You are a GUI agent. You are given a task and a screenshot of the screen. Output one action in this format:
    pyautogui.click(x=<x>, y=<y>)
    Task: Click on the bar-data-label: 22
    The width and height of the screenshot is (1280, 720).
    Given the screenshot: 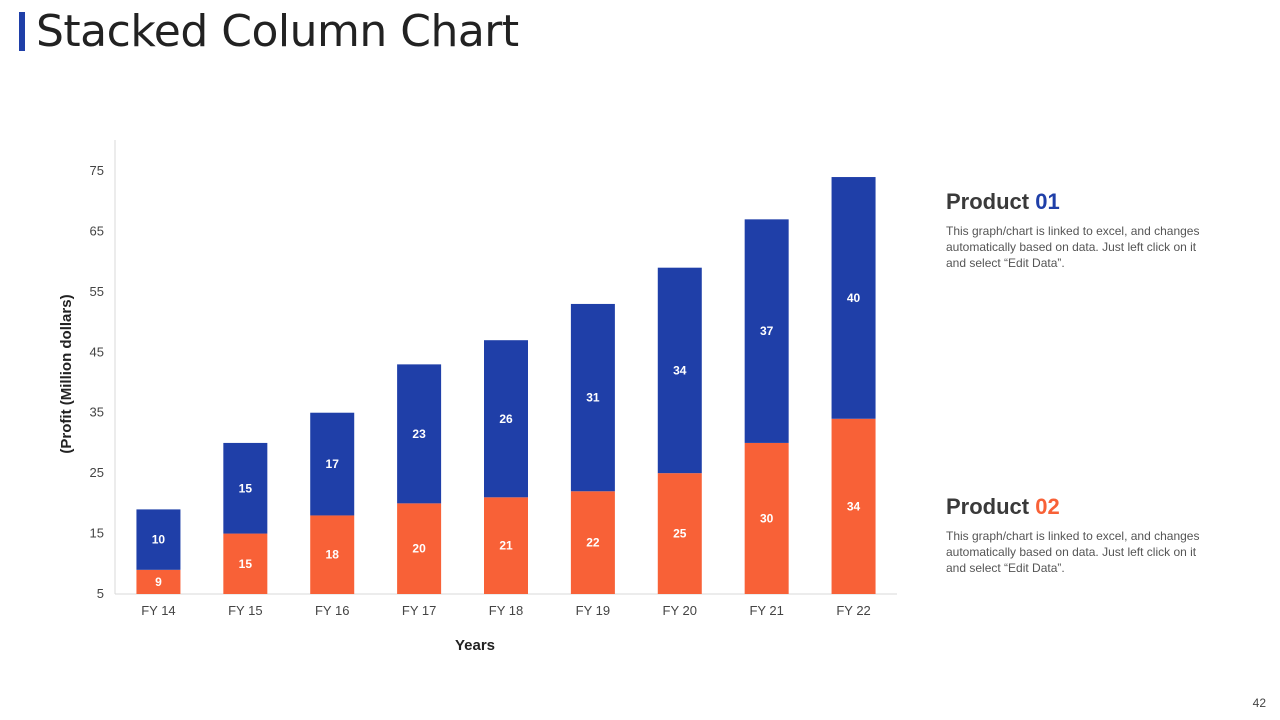 What is the action you would take?
    pyautogui.click(x=593, y=543)
    